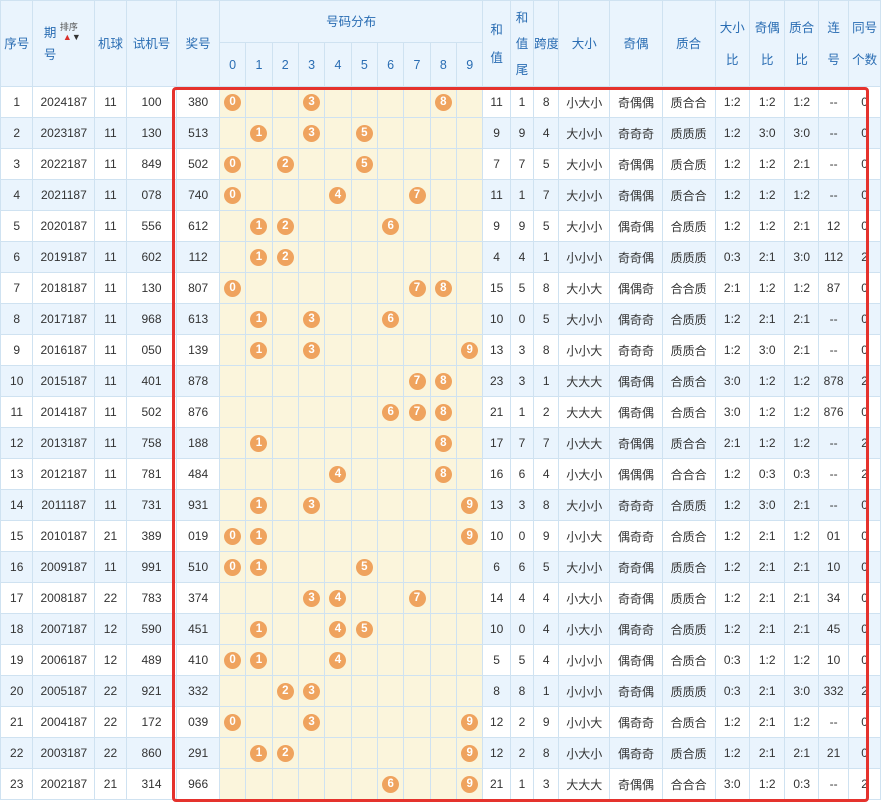  I want to click on seq-cell: 6, so click(17, 257).